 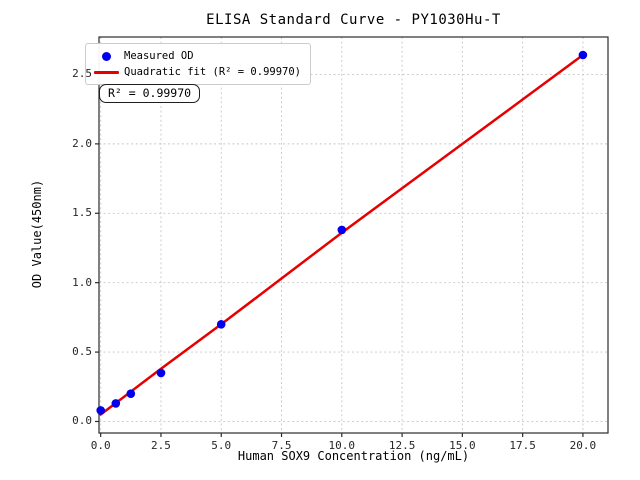 What do you see at coordinates (353, 20) in the screenshot?
I see `chart-title: ELISA Standard Curve - PY1030Hu-T` at bounding box center [353, 20].